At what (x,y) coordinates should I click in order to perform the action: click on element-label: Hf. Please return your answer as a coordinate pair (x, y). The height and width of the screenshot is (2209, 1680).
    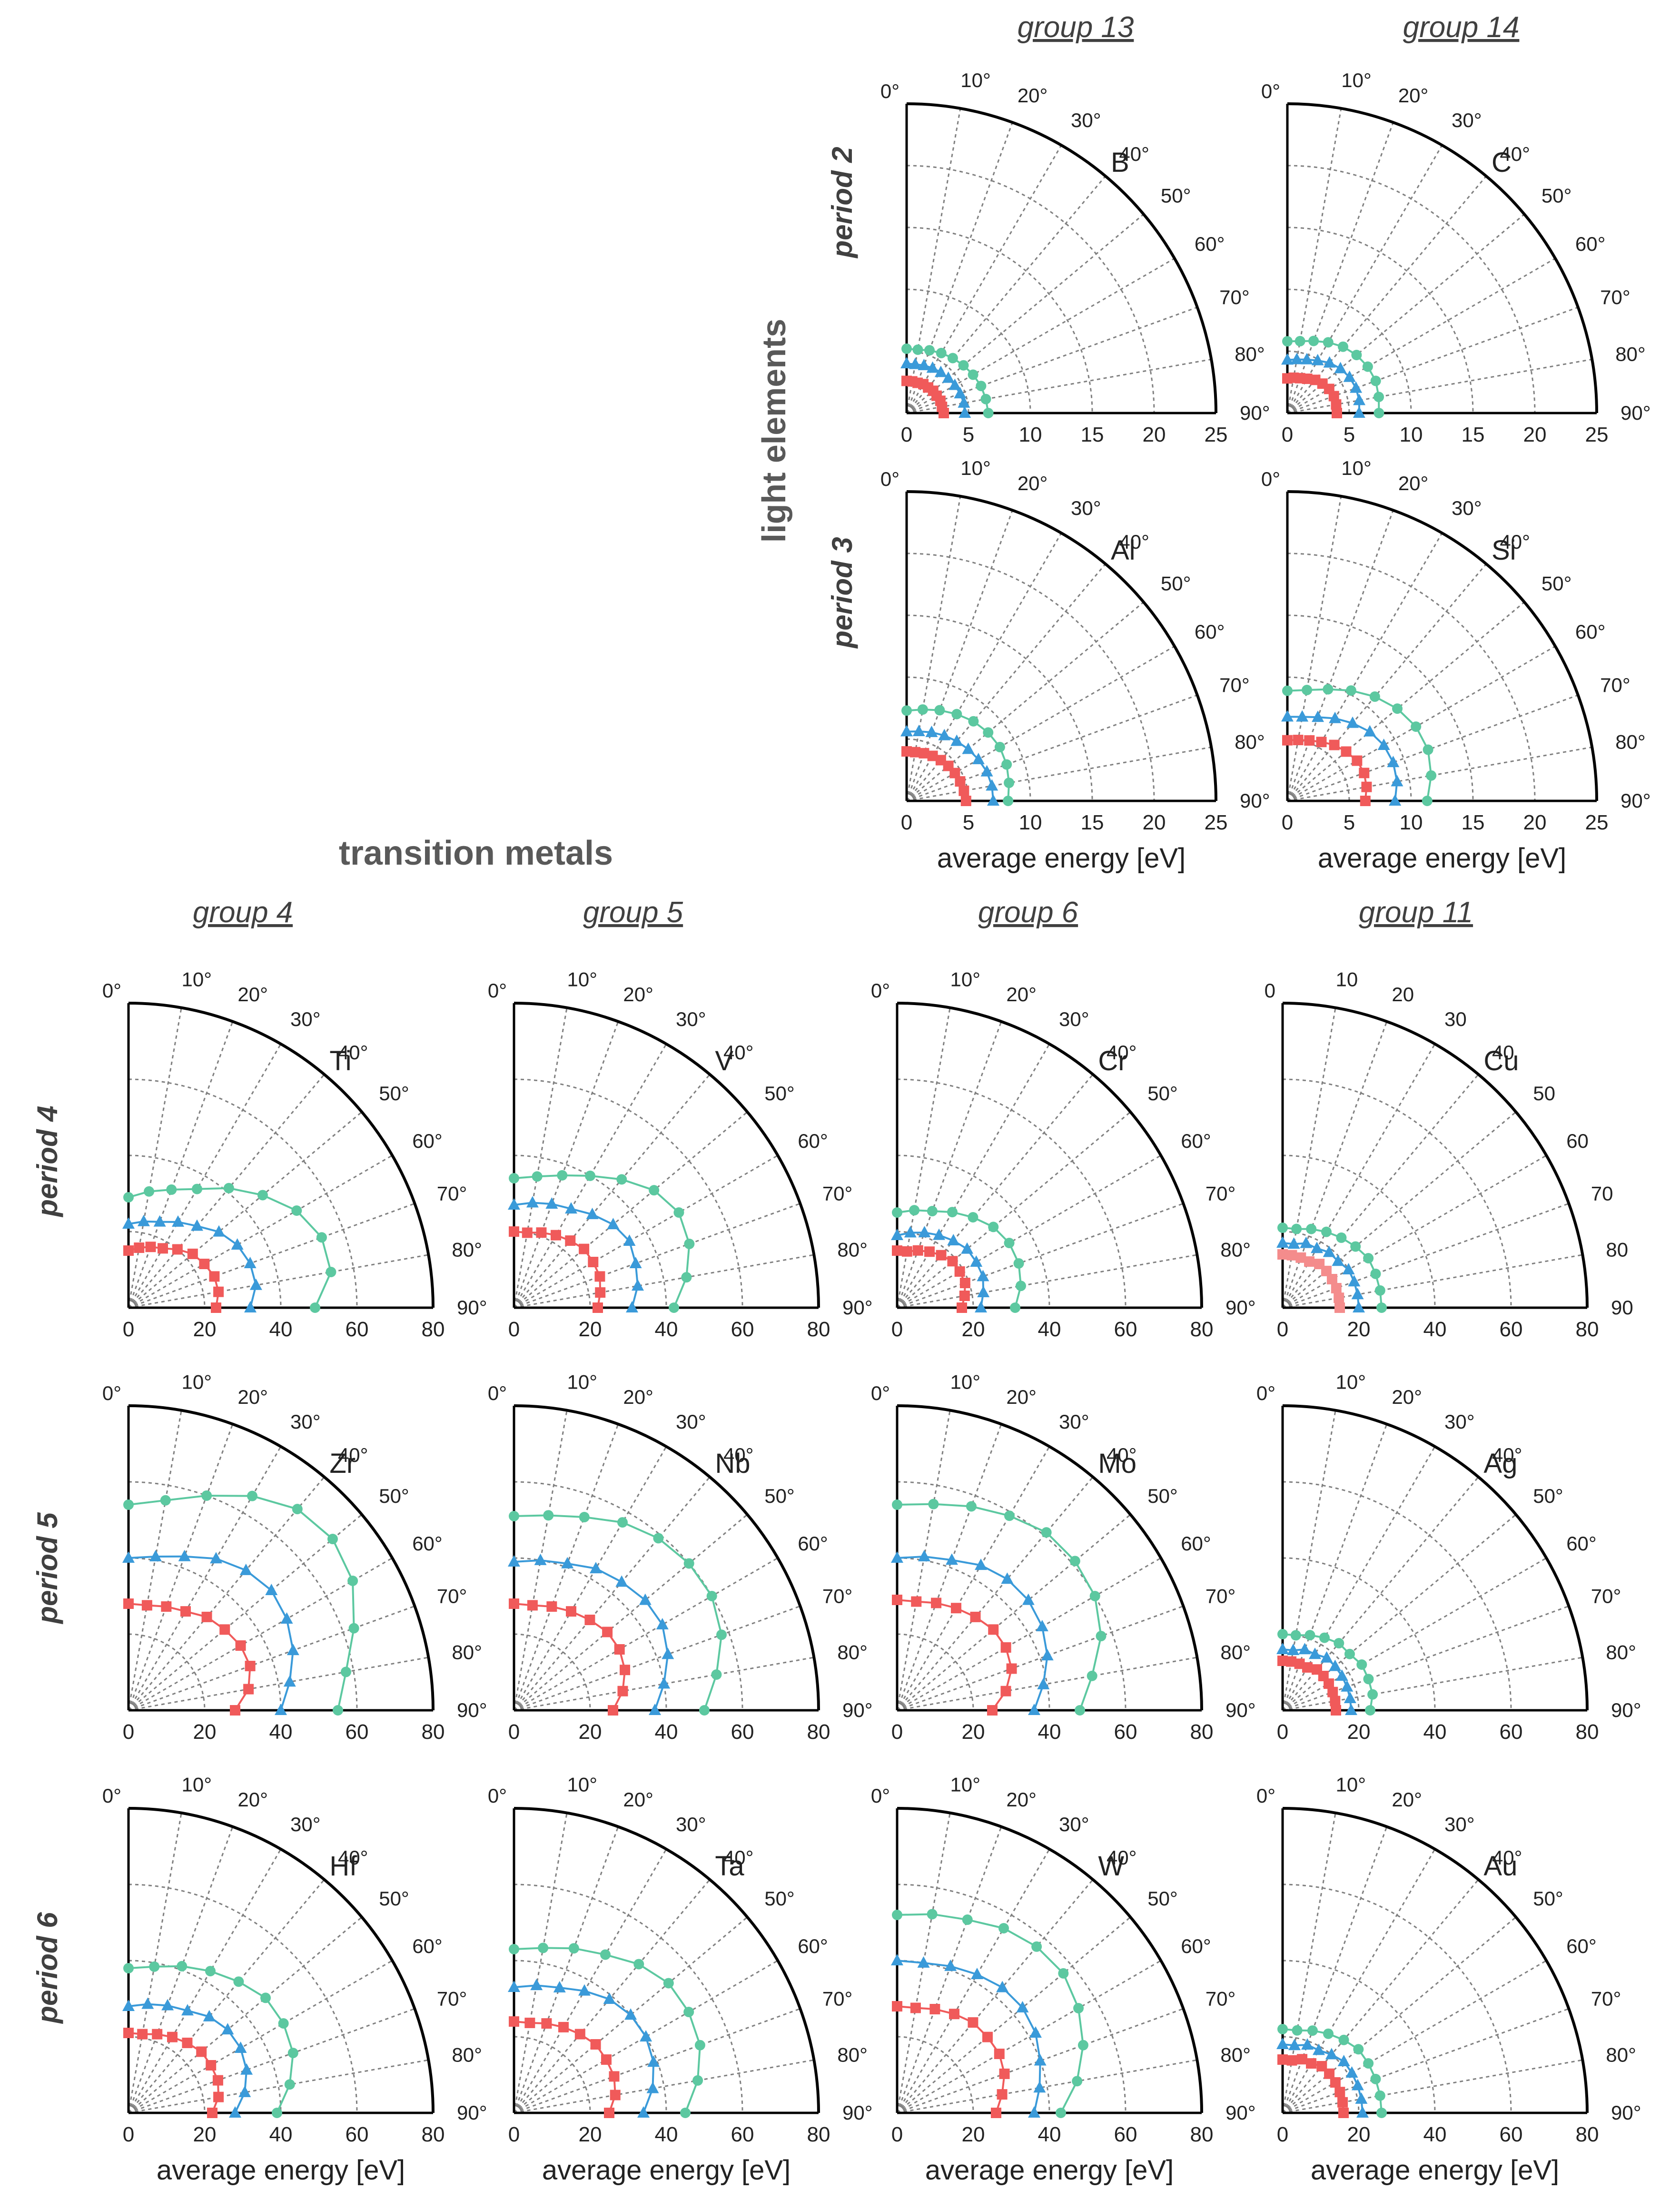
    Looking at the image, I should click on (343, 1866).